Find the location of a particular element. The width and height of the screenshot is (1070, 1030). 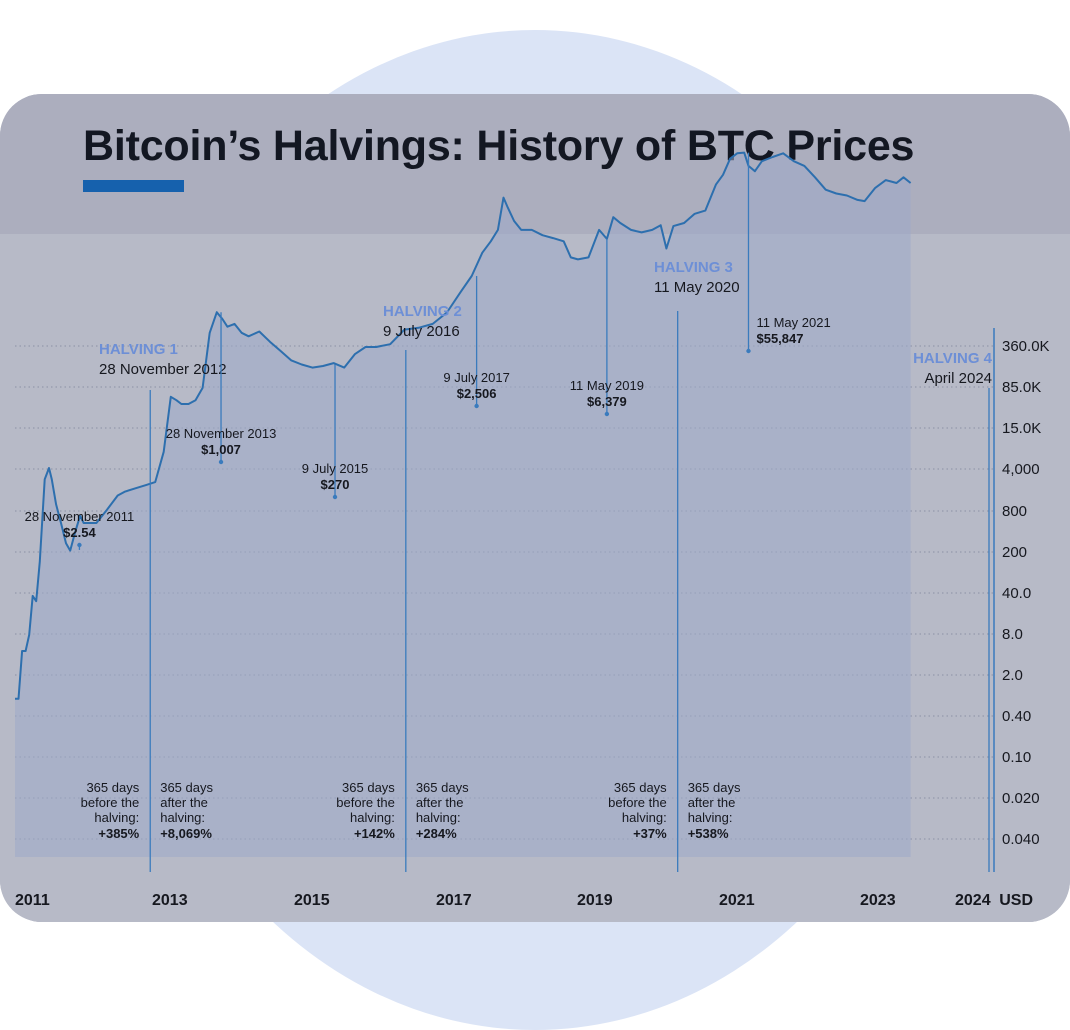

period-note-value: +284% is located at coordinates (436, 833).